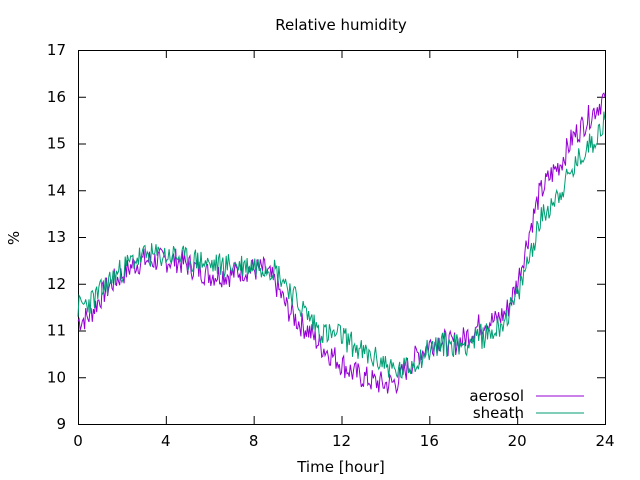  What do you see at coordinates (56, 190) in the screenshot?
I see `y-tick-label: 14` at bounding box center [56, 190].